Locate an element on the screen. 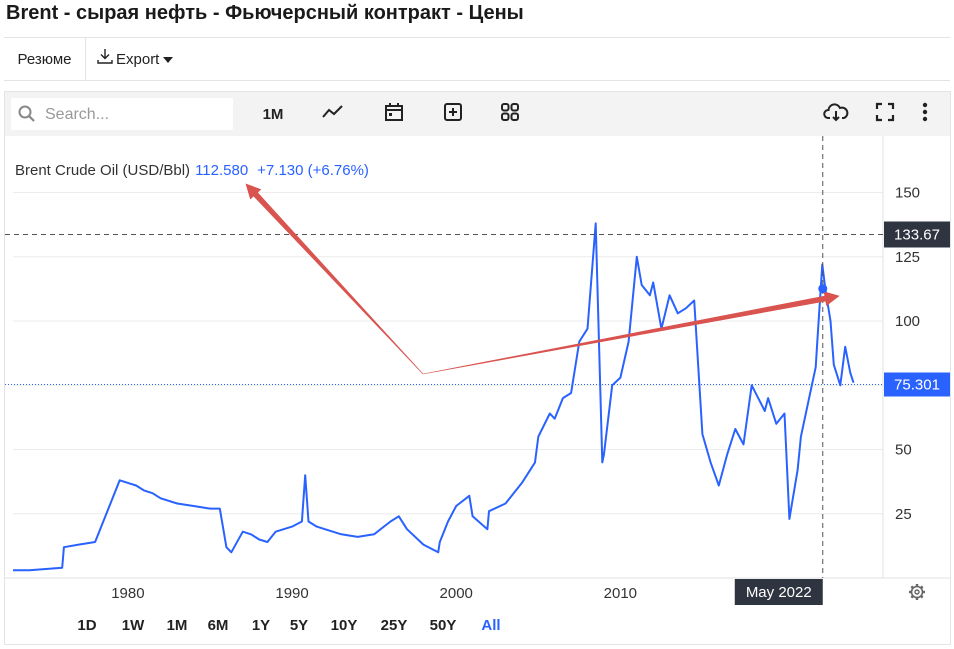 The image size is (954, 649). more-options-button is located at coordinates (925, 114).